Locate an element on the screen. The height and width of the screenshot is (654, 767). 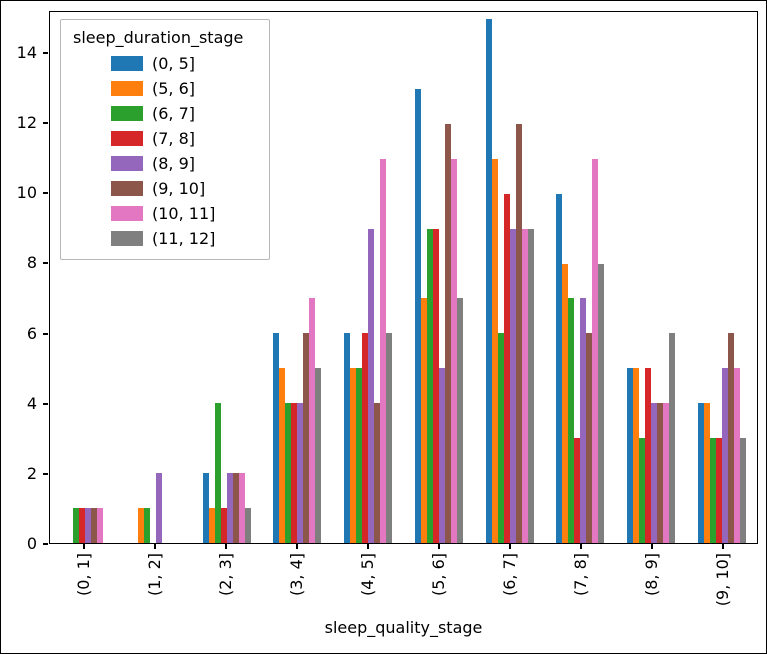
x-tick: (0, 1] is located at coordinates (84, 575).